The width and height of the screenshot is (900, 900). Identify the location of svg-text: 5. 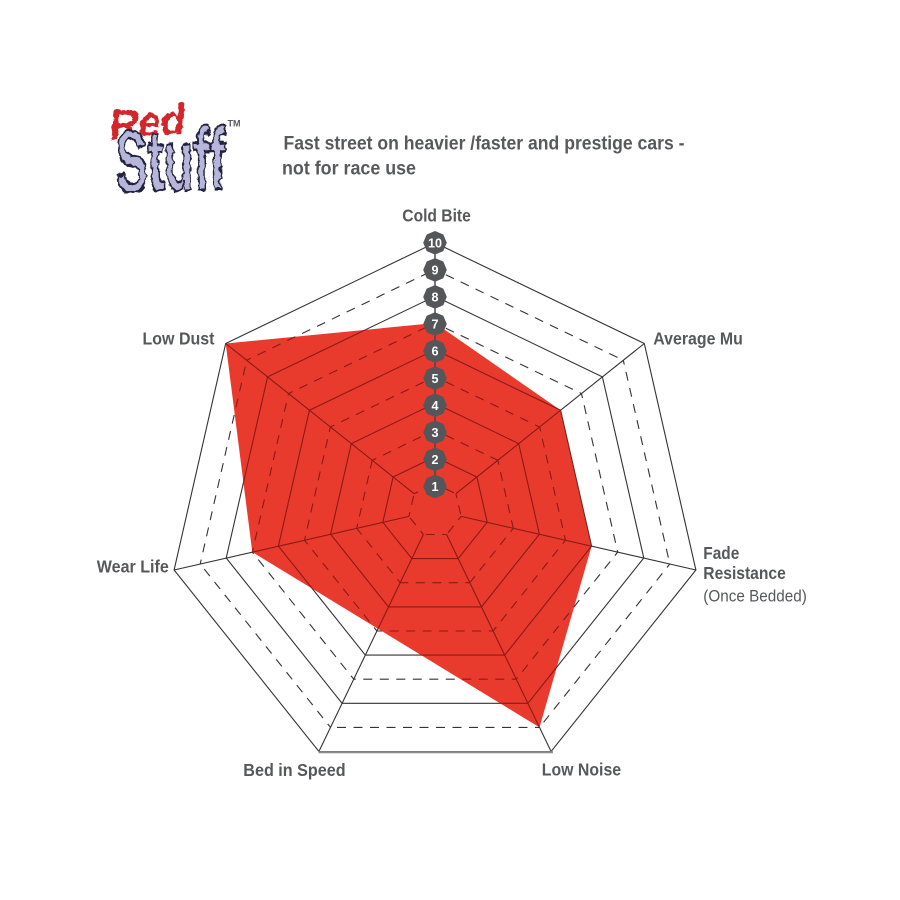
(434, 379).